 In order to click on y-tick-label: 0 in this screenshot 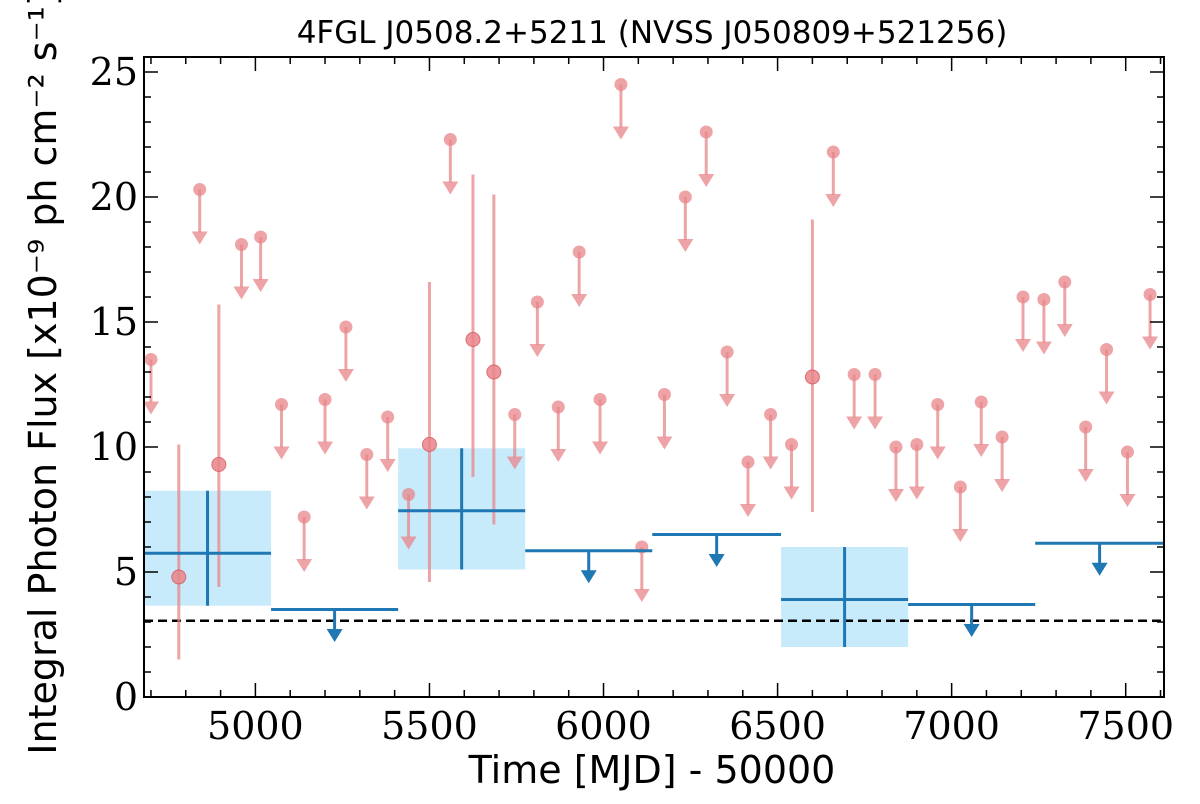, I will do `click(126, 697)`.